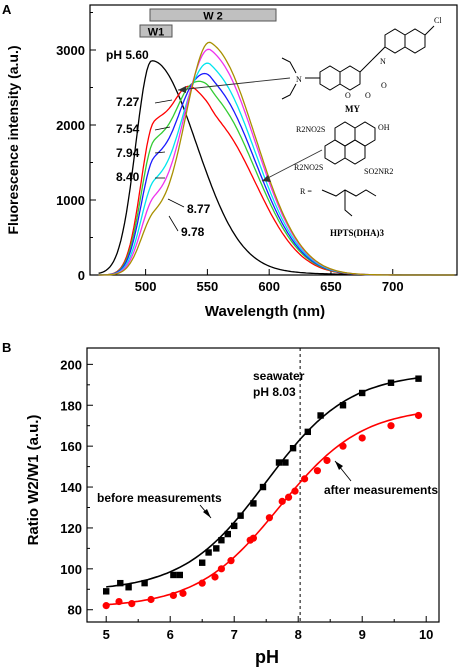 The width and height of the screenshot is (460, 669). What do you see at coordinates (71, 364) in the screenshot?
I see `y-tick-label-200: 200` at bounding box center [71, 364].